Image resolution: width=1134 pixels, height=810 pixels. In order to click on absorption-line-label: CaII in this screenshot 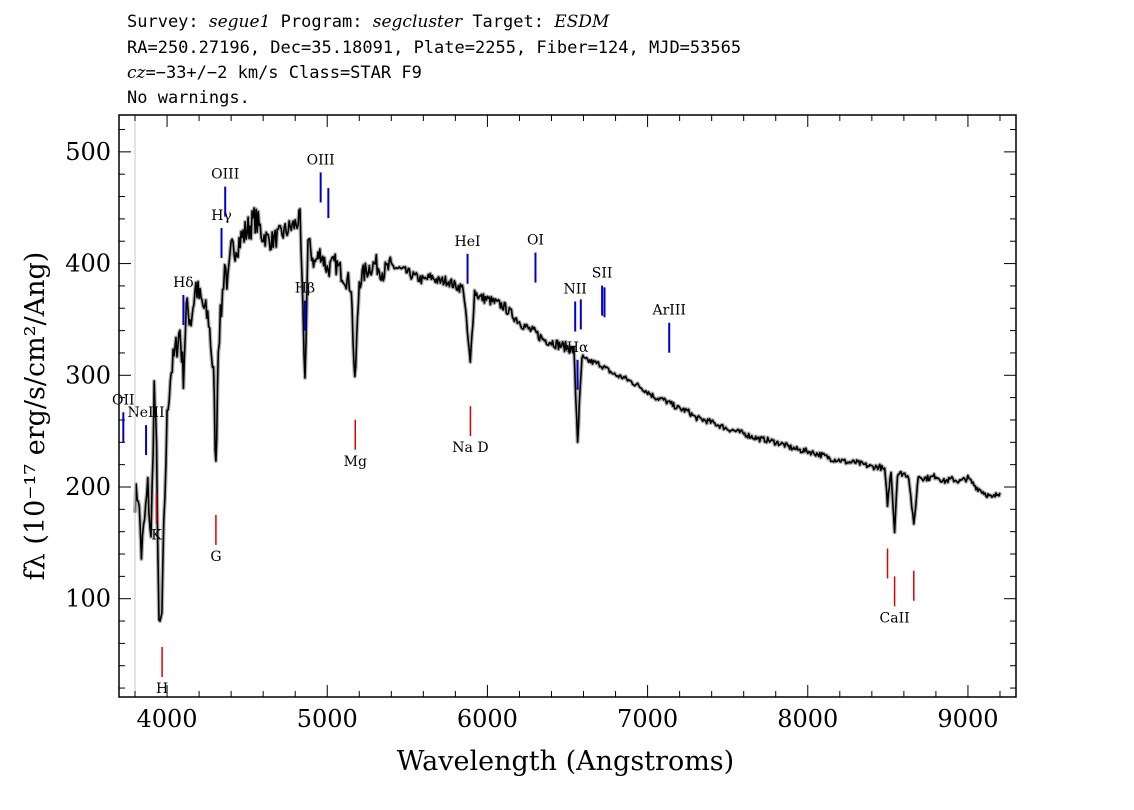, I will do `click(895, 618)`.